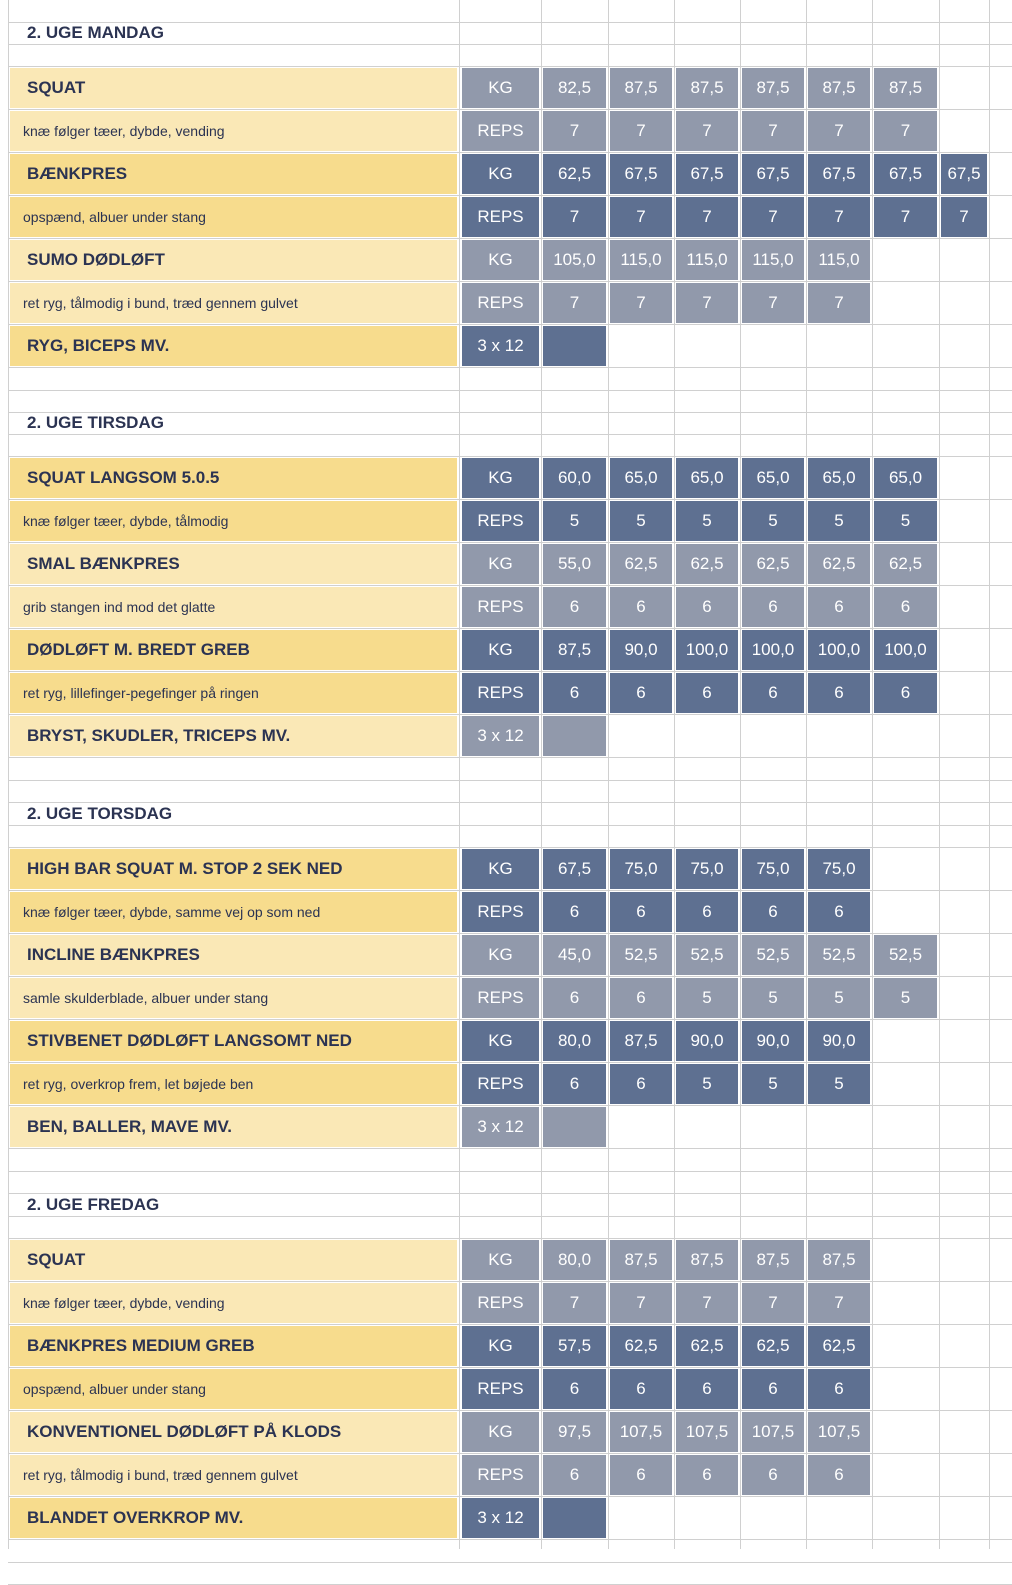 The width and height of the screenshot is (1012, 1585). I want to click on exercise-name: SQUAT LANGSOM 5.0.5, so click(233, 478).